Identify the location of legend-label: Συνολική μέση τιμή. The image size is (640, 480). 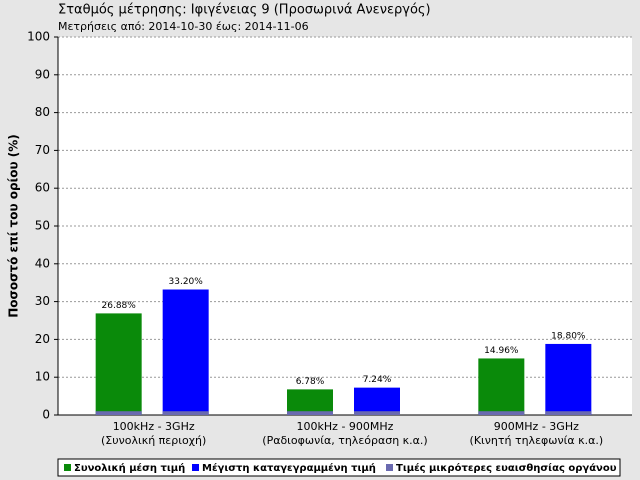
(129, 468).